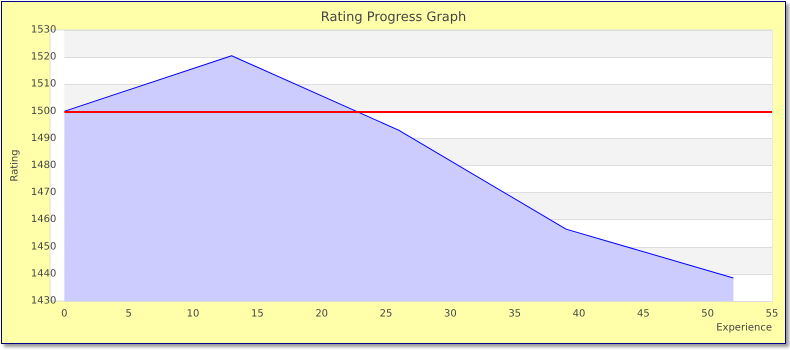  What do you see at coordinates (43, 192) in the screenshot?
I see `y-tick-label: 1470` at bounding box center [43, 192].